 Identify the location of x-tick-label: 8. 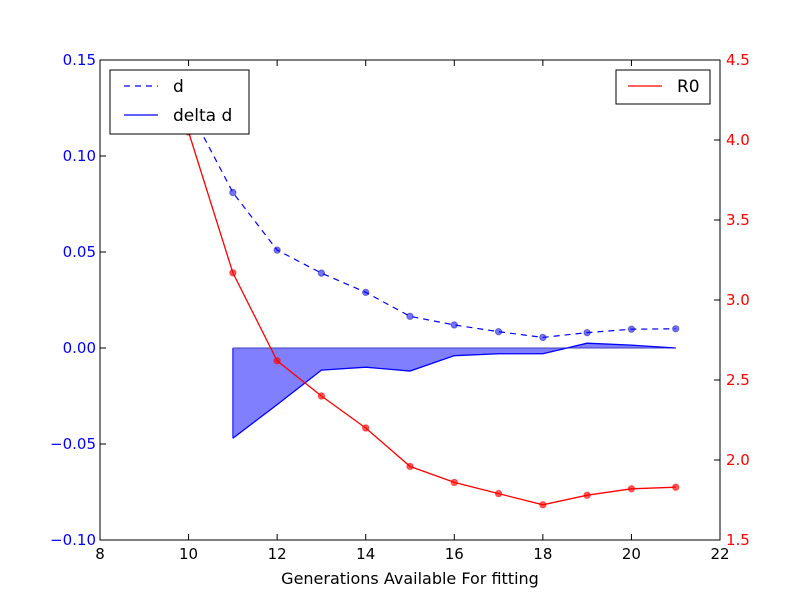
(100, 554).